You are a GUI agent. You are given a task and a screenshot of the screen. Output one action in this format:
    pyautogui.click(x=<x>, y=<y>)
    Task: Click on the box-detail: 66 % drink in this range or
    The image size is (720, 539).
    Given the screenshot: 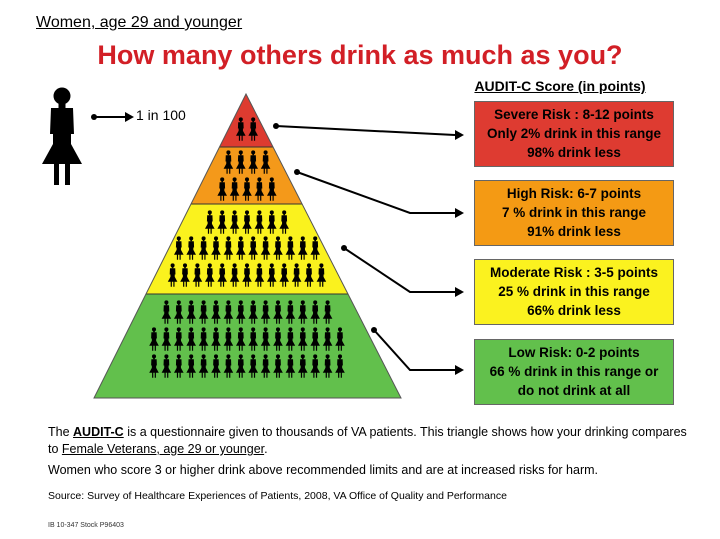 What is the action you would take?
    pyautogui.click(x=574, y=371)
    